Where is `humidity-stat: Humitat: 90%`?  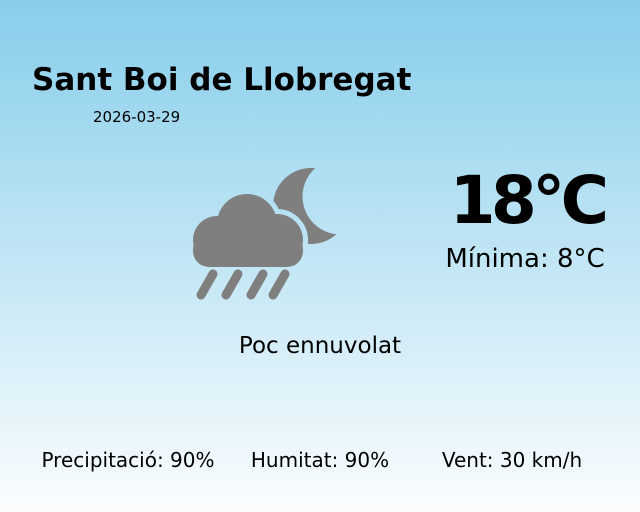 humidity-stat: Humitat: 90% is located at coordinates (320, 460).